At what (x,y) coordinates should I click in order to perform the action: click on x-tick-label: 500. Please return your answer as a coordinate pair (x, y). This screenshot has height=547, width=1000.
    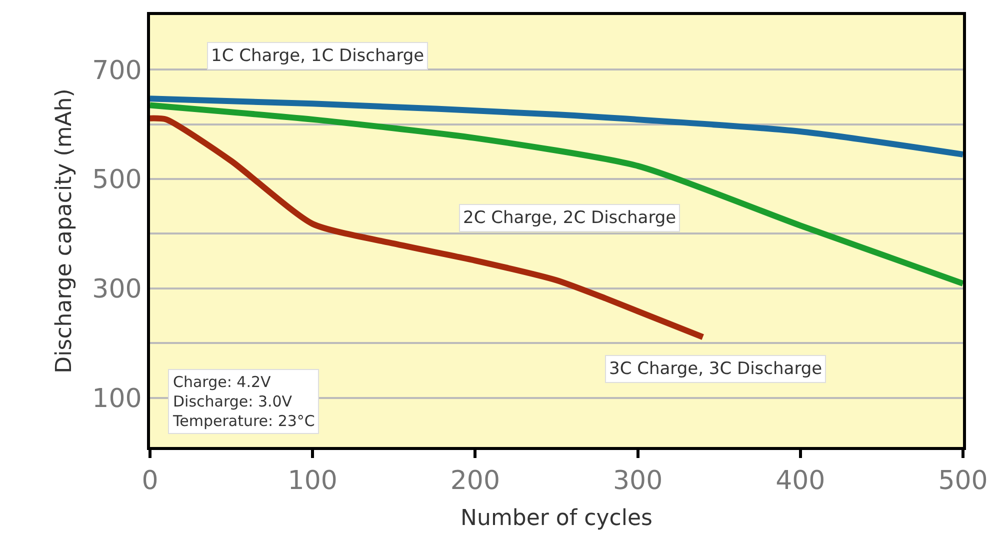
    Looking at the image, I should click on (963, 481).